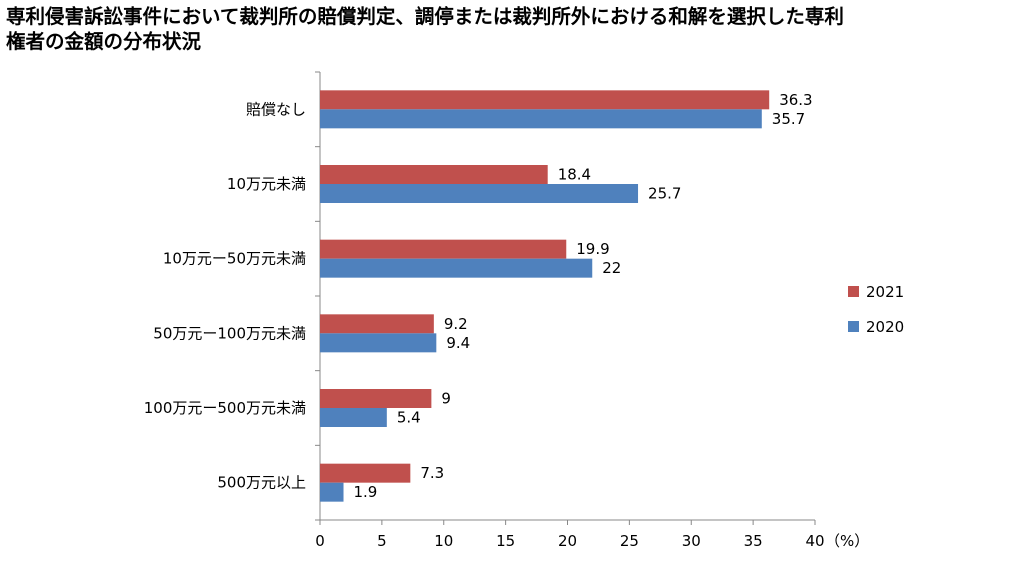 This screenshot has width=1024, height=567. Describe the element at coordinates (261, 483) in the screenshot. I see `category-label: 500万元以上` at that location.